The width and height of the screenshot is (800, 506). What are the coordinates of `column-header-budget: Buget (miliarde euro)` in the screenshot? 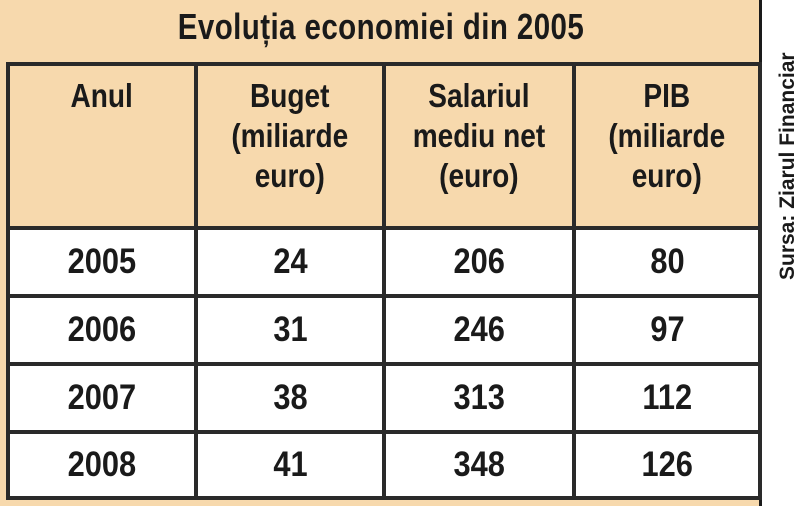 It's located at (290, 146).